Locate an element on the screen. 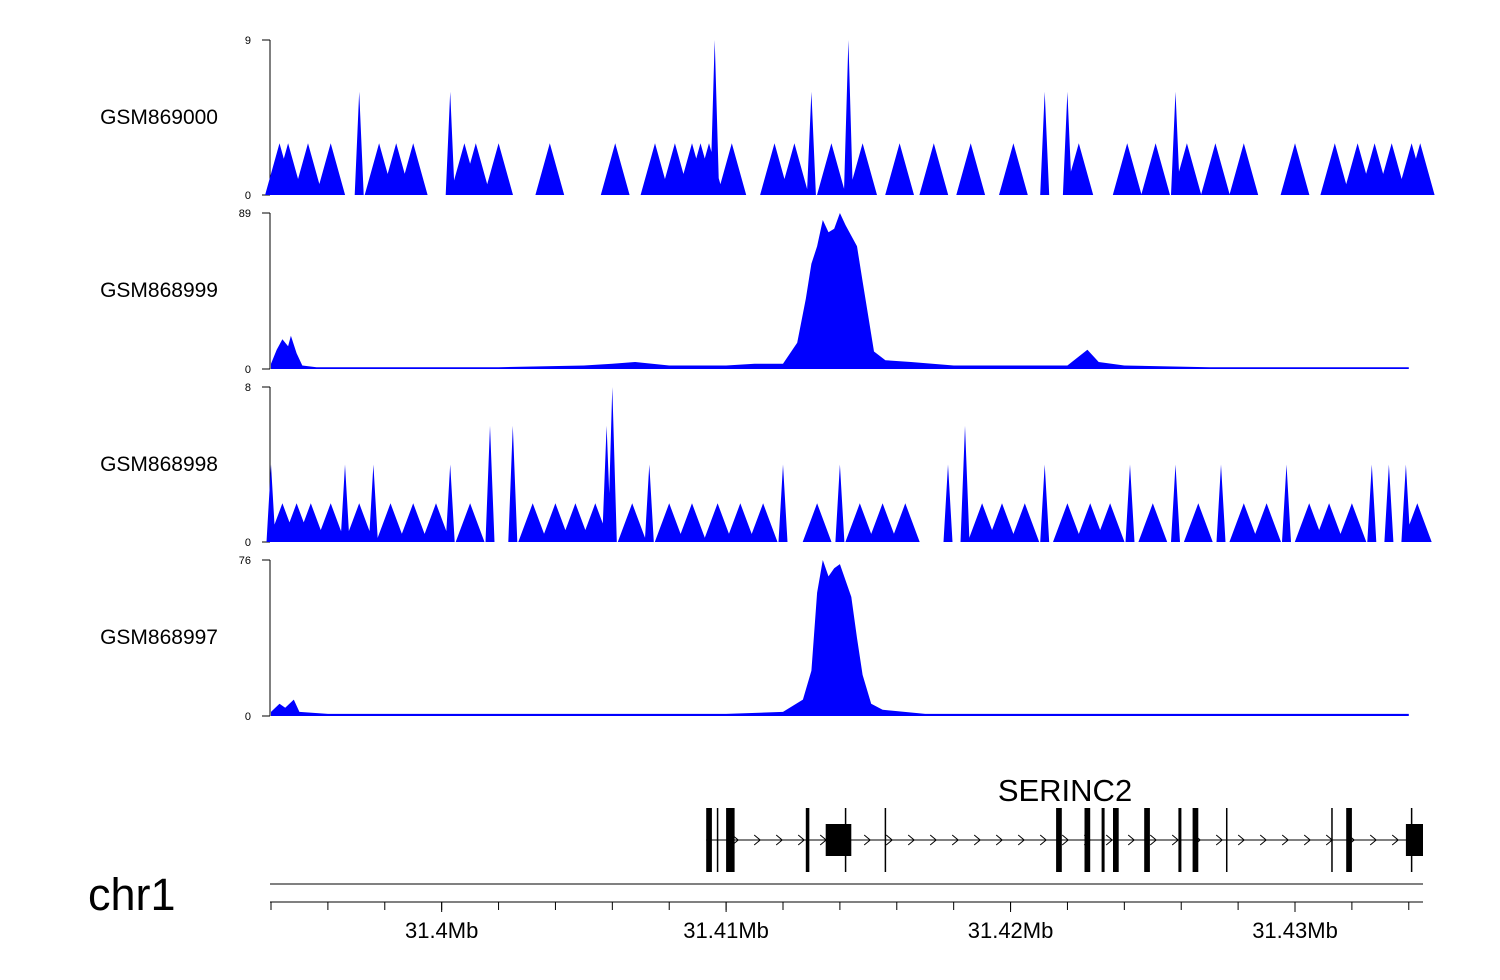 The image size is (1500, 980). chromosome-label: chr1 is located at coordinates (132, 894).